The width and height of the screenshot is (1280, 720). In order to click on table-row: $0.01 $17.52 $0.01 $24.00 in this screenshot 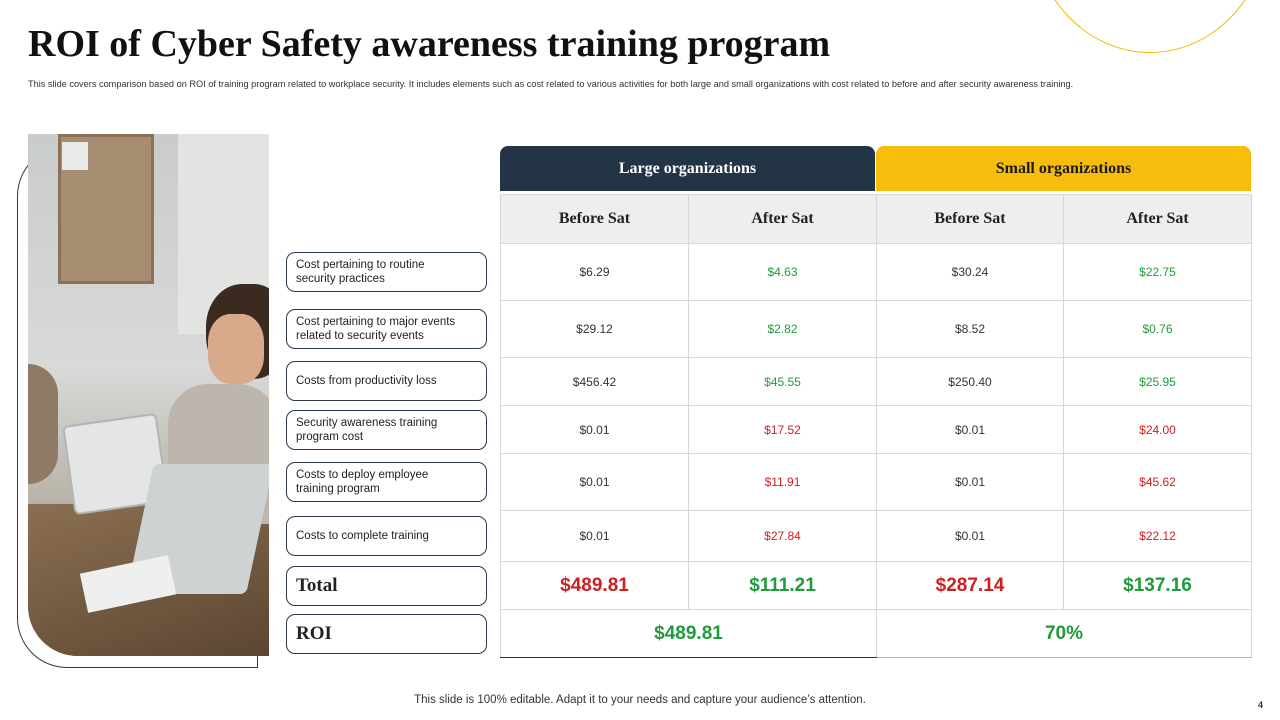, I will do `click(876, 429)`.